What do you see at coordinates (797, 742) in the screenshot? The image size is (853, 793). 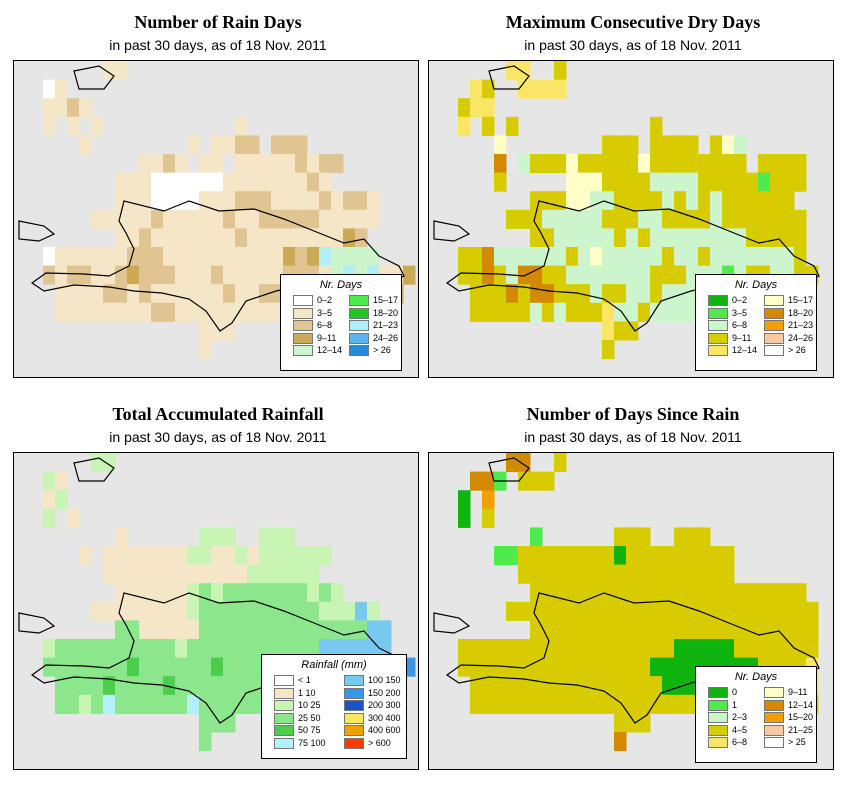 I see `legend-label: > 25` at bounding box center [797, 742].